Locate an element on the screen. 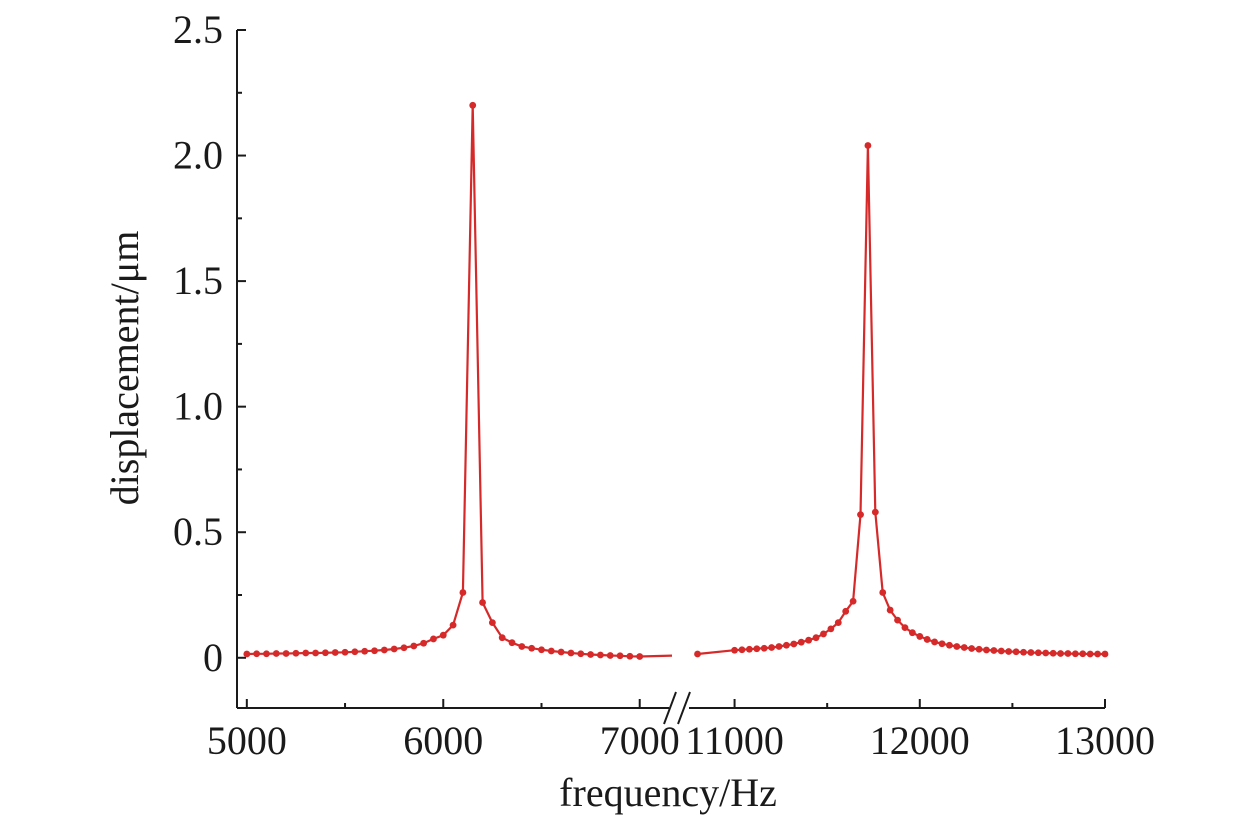 This screenshot has height=826, width=1259. y-tick-label: 1.5 is located at coordinates (198, 280).